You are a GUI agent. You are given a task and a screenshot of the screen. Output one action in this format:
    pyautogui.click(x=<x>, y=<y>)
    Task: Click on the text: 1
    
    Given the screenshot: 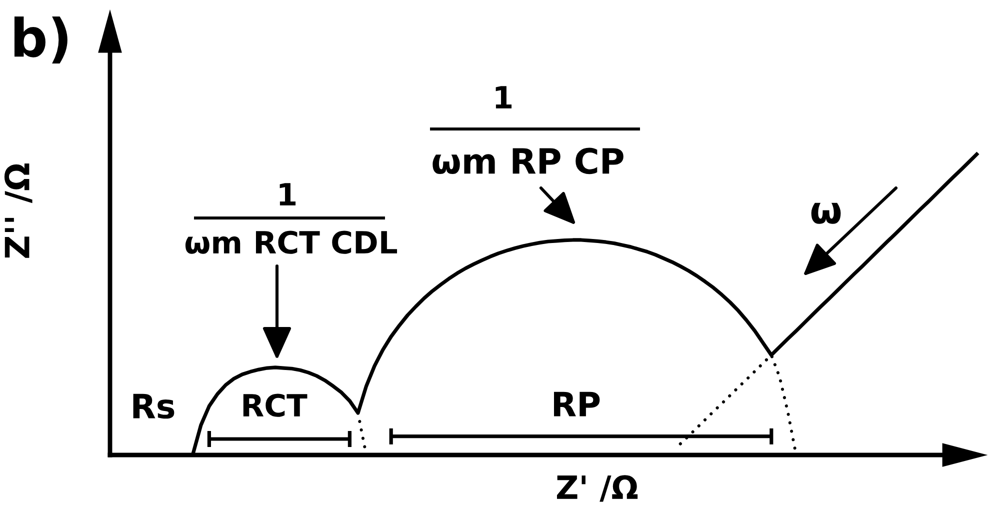 What is the action you would take?
    pyautogui.click(x=504, y=97)
    